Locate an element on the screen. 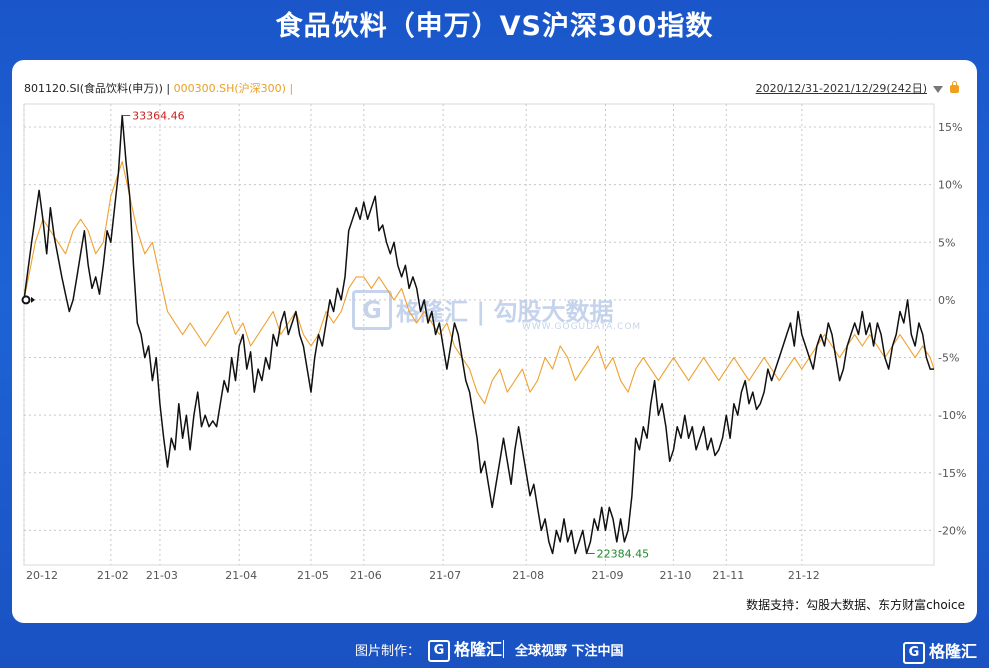 This screenshot has height=668, width=989. watermark: G 格隆汇 | 勾股大数据 WWW.GOGUDATA.COM is located at coordinates (502, 313).